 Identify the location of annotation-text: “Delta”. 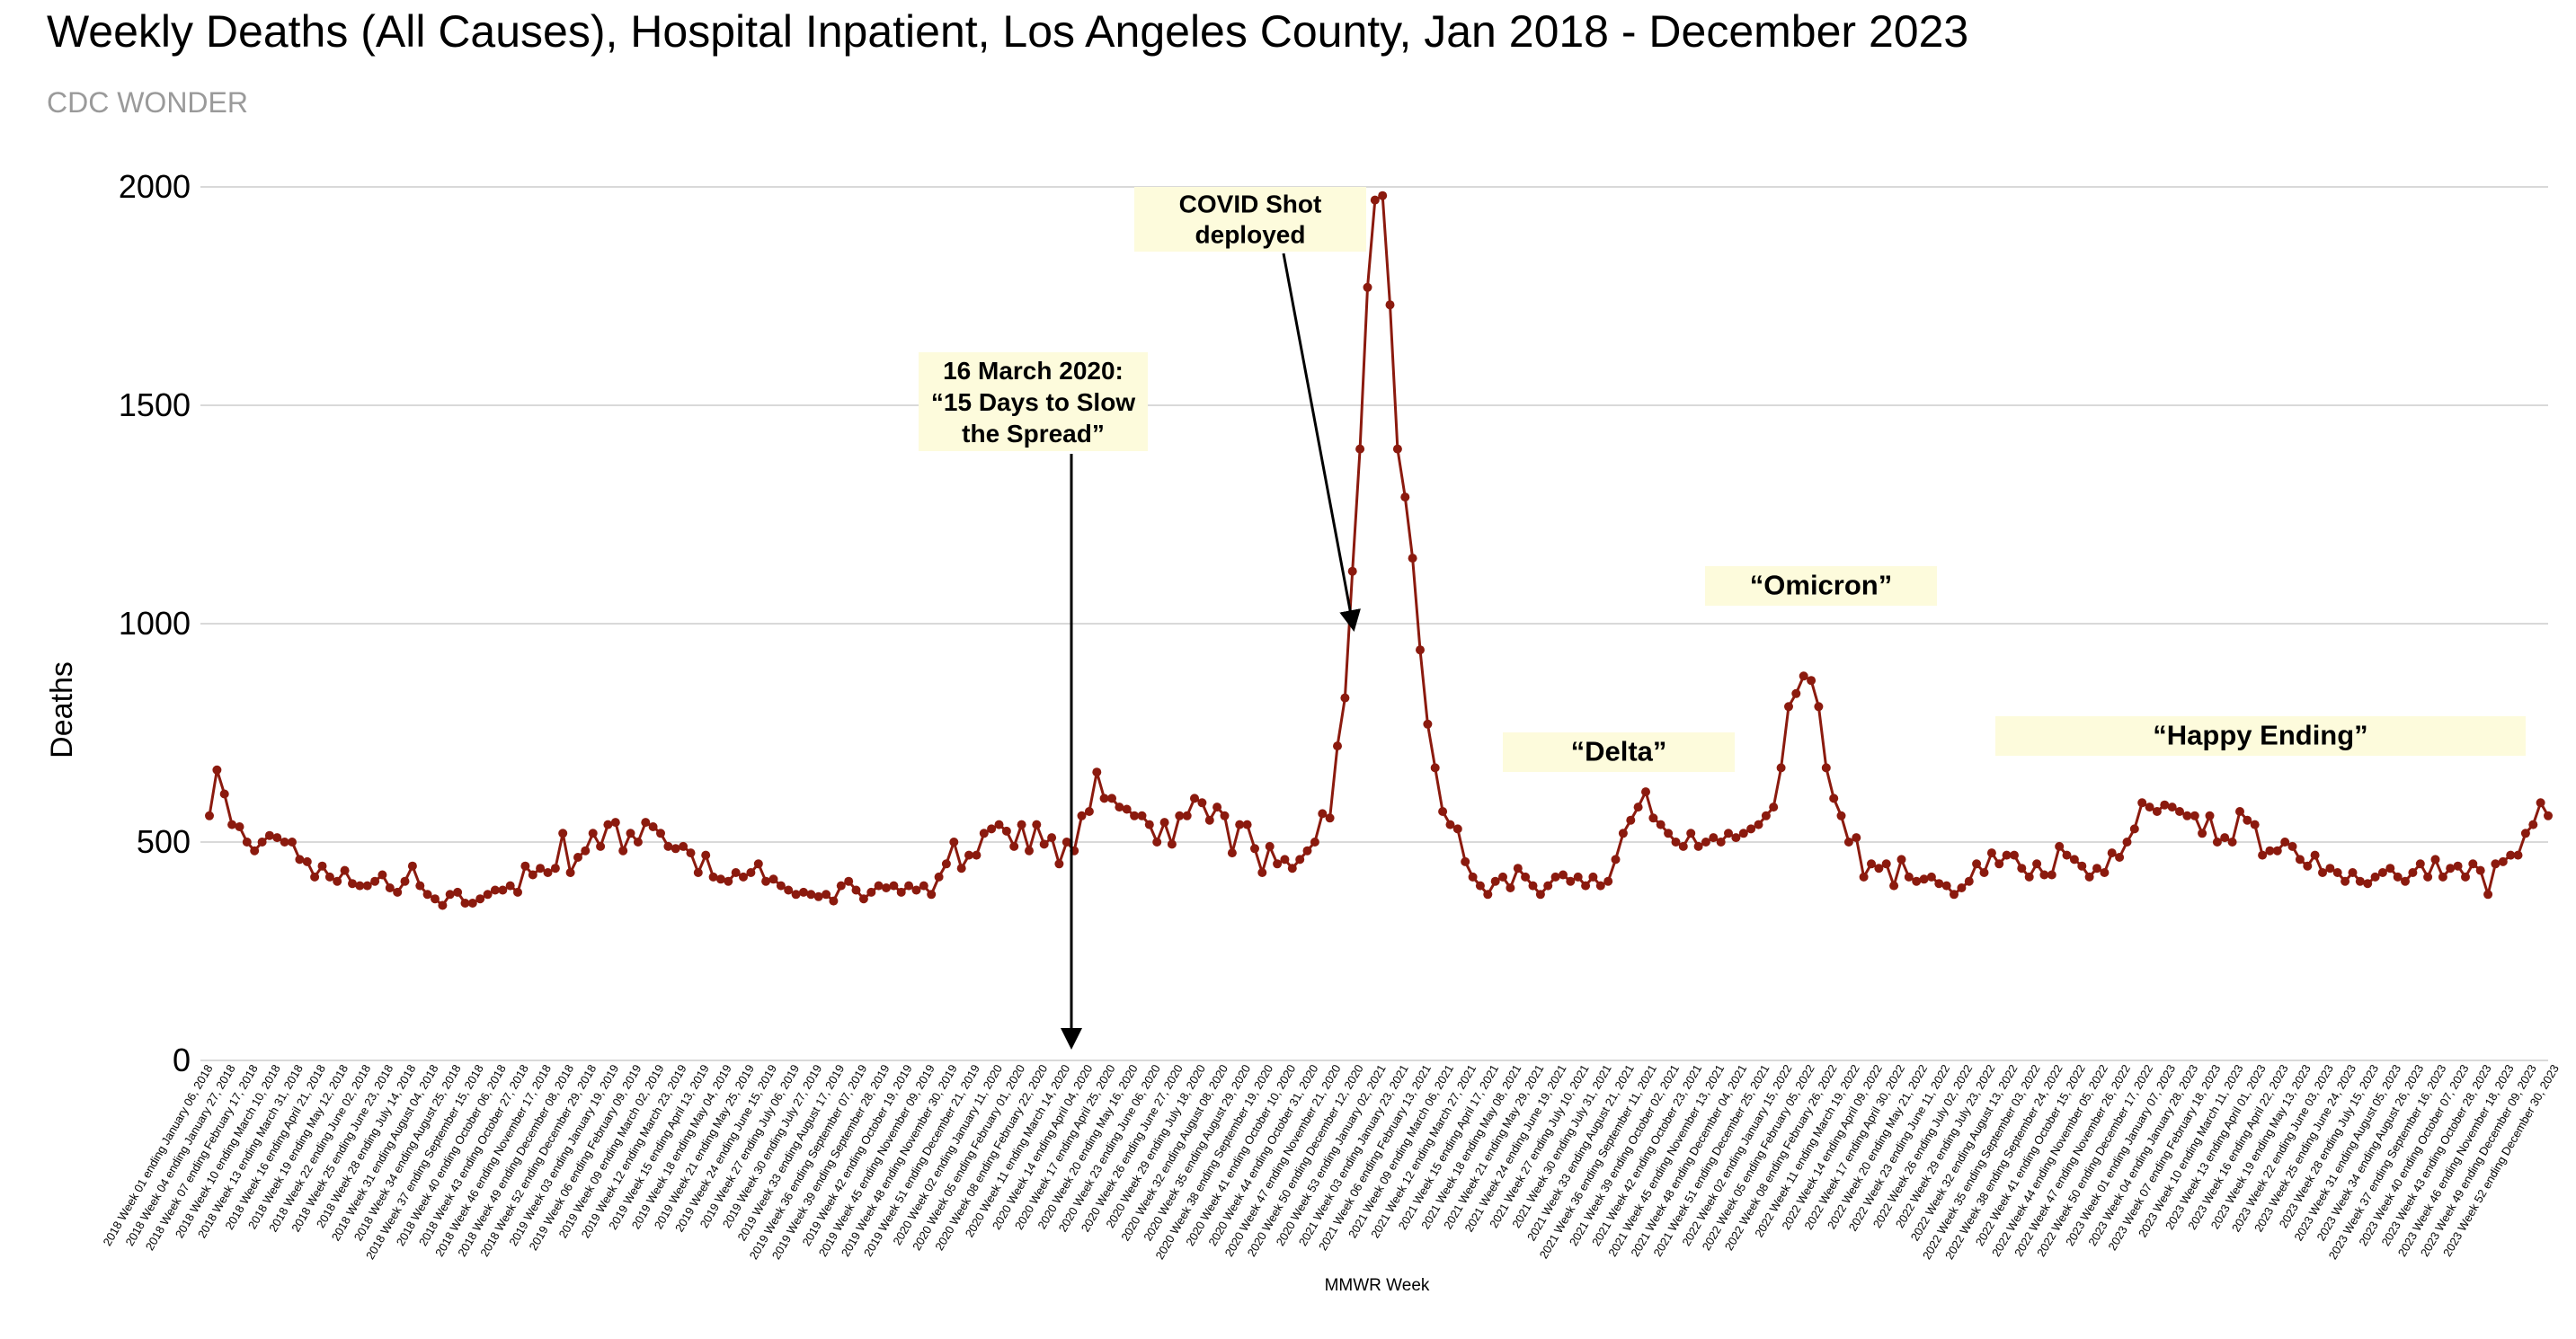
(1619, 752).